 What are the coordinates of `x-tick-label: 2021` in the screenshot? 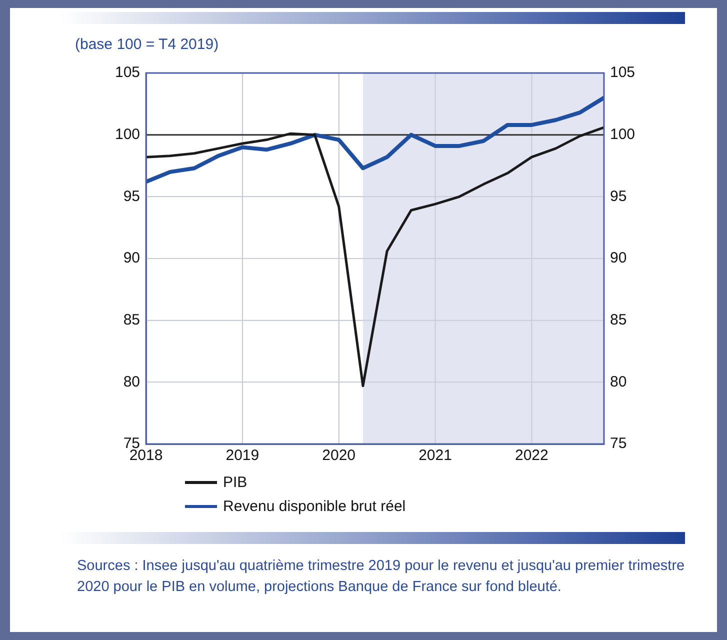 It's located at (435, 455).